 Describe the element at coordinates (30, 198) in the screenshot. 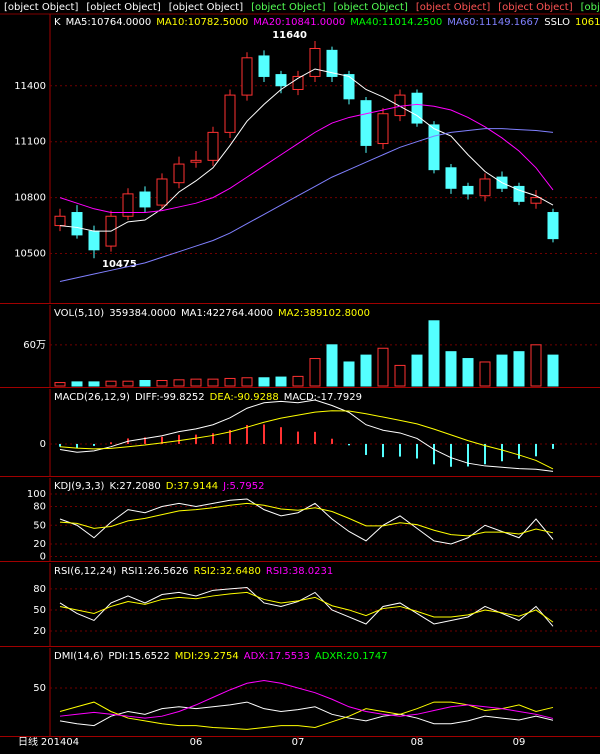

I see `y-tick-label: 10800` at that location.